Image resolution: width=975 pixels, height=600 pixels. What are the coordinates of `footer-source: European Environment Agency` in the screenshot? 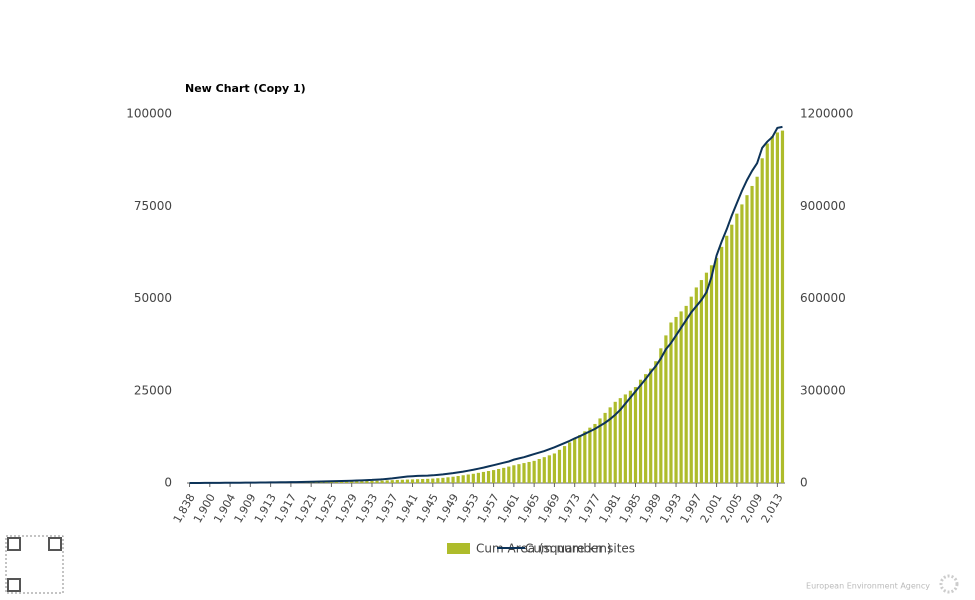 It's located at (868, 586).